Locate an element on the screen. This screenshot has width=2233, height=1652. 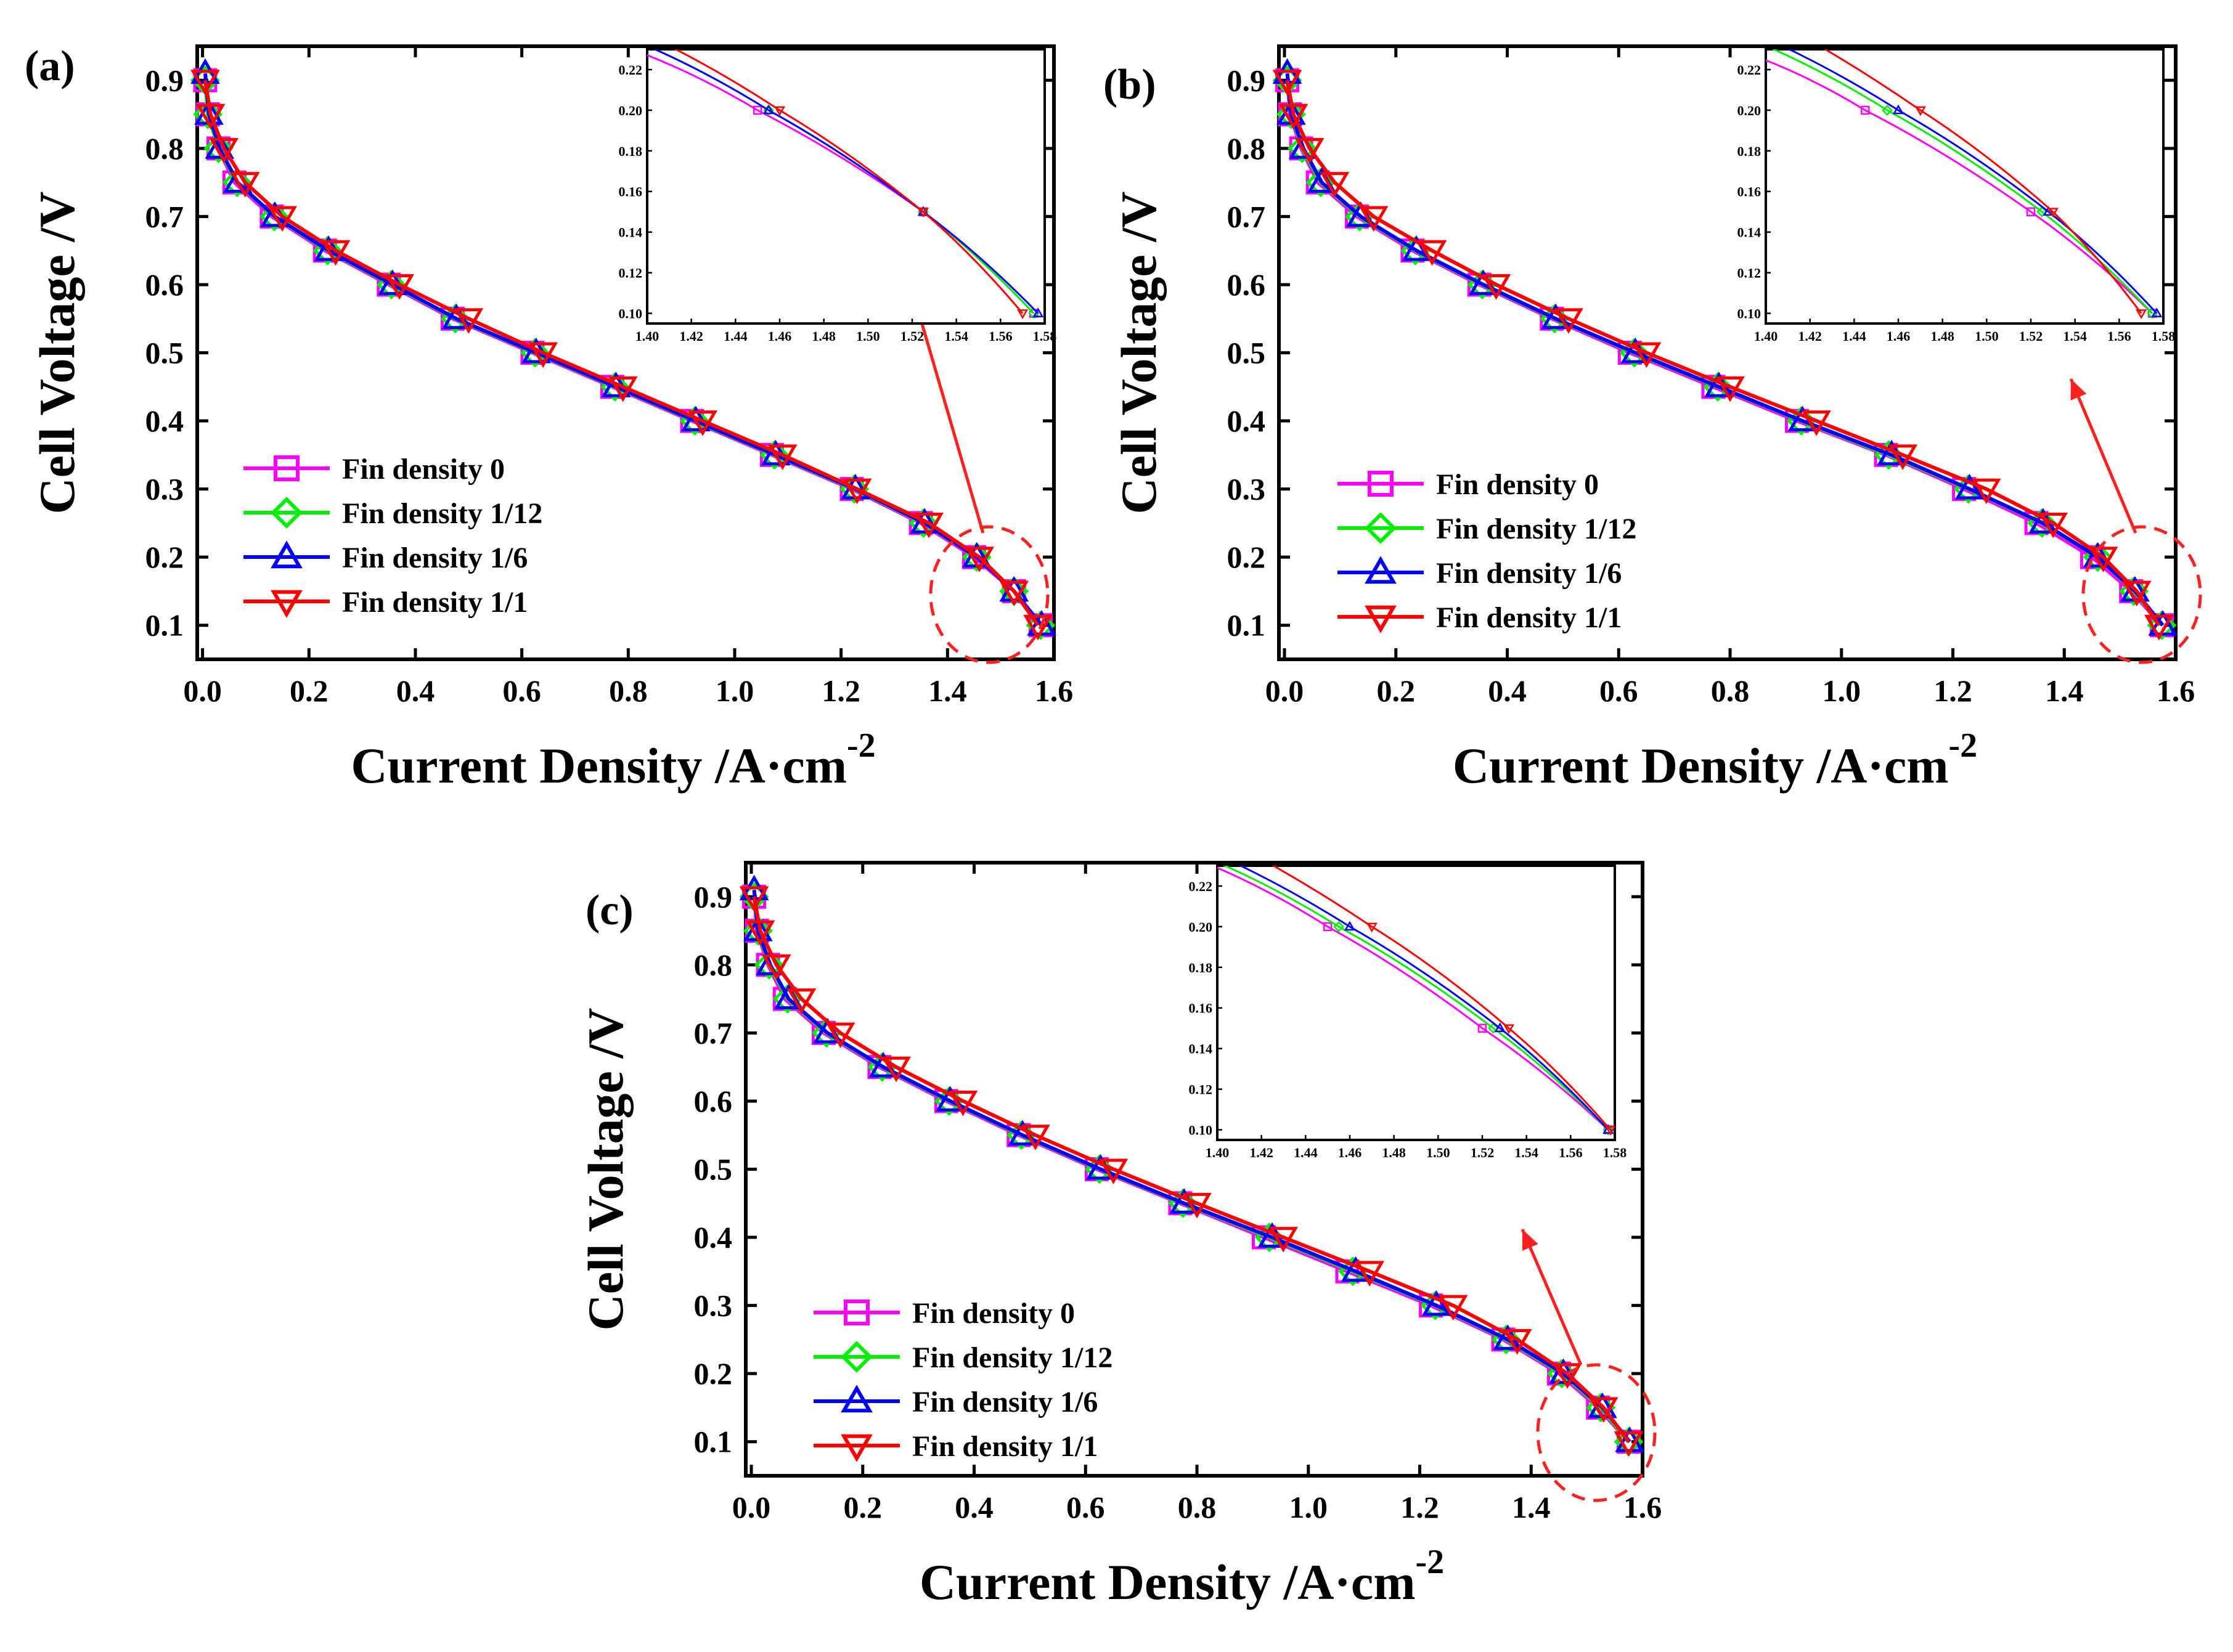
legend-item-fin-1-1: Fin density 1/1 is located at coordinates (1479, 617).